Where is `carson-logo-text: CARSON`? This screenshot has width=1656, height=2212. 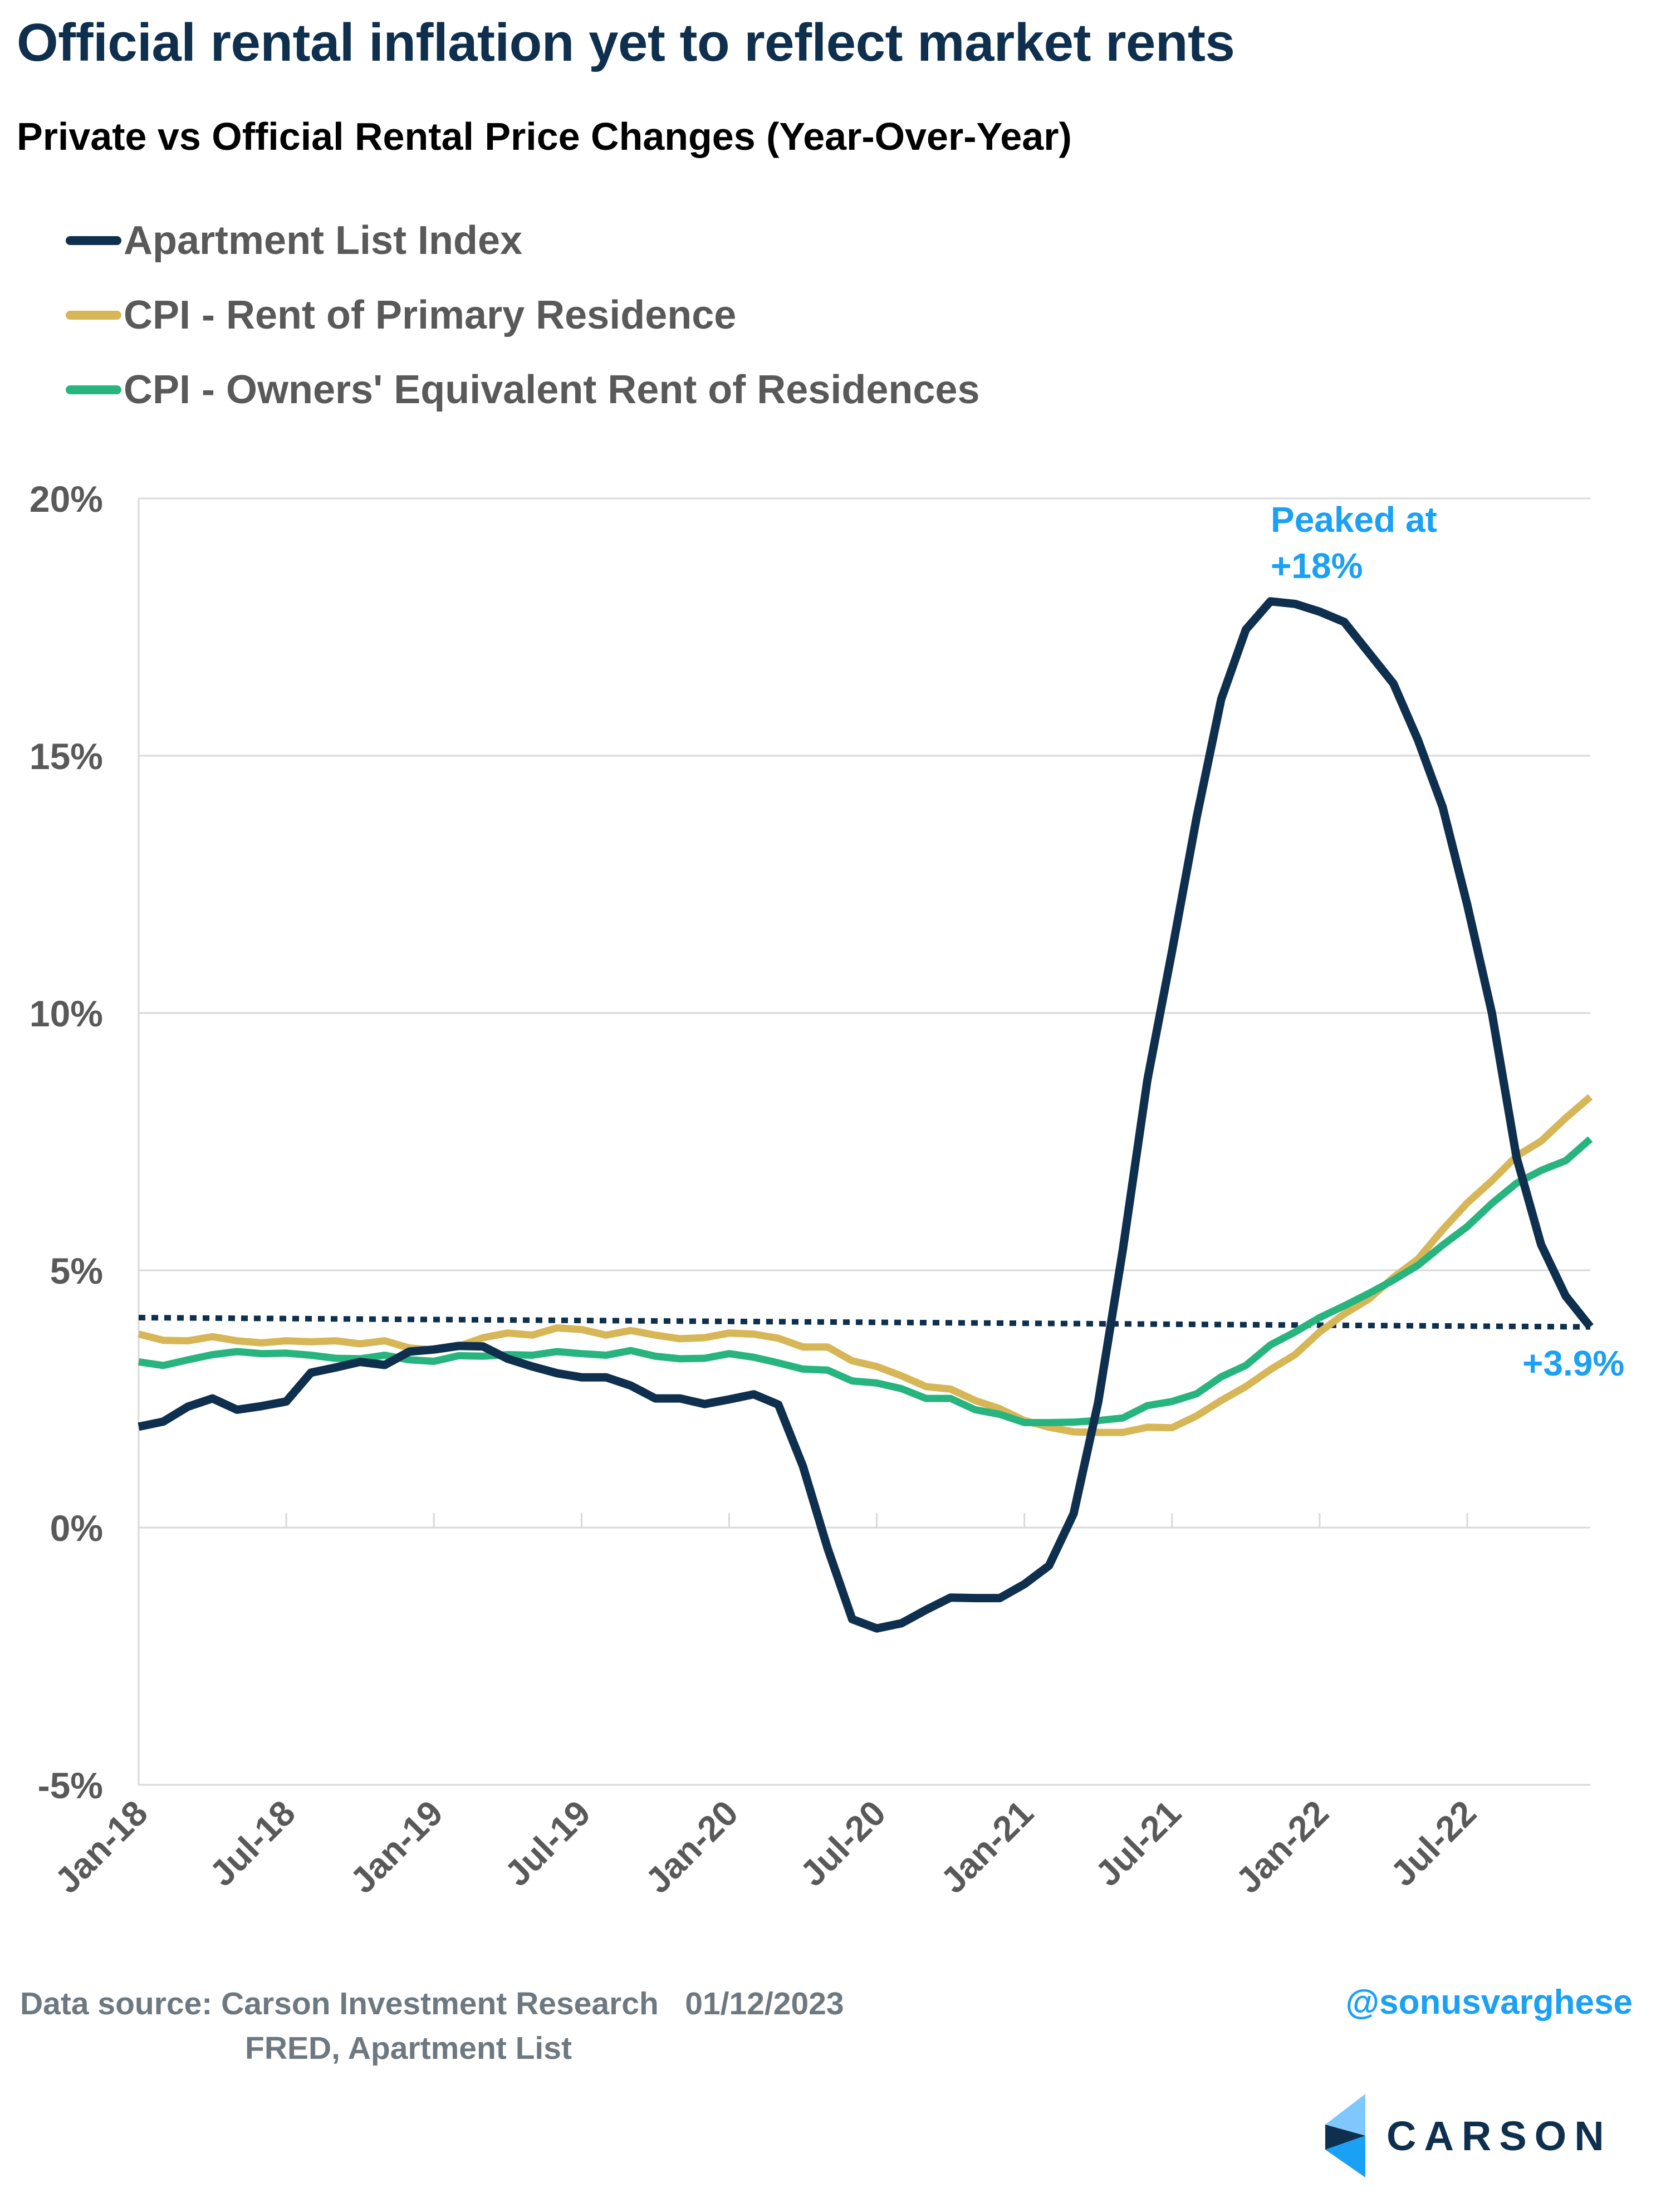
carson-logo-text: CARSON is located at coordinates (1499, 2135).